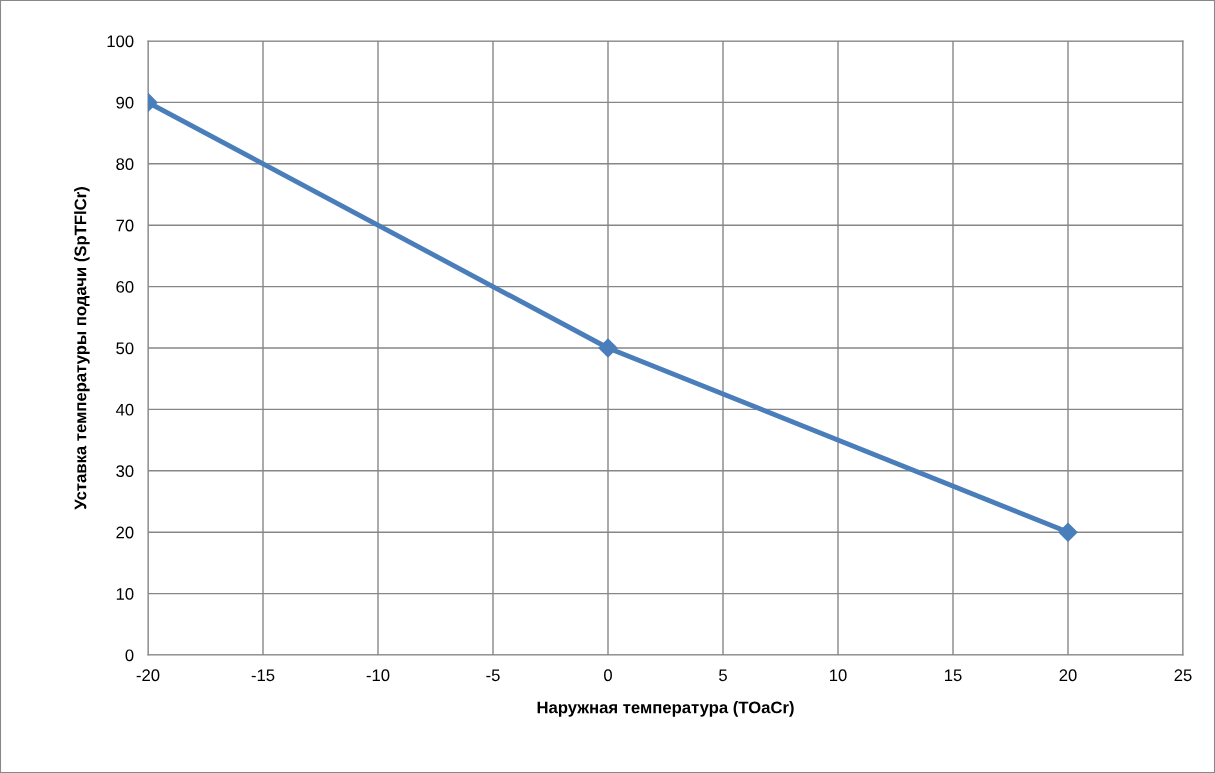  What do you see at coordinates (493, 675) in the screenshot?
I see `x-tick-label: -5` at bounding box center [493, 675].